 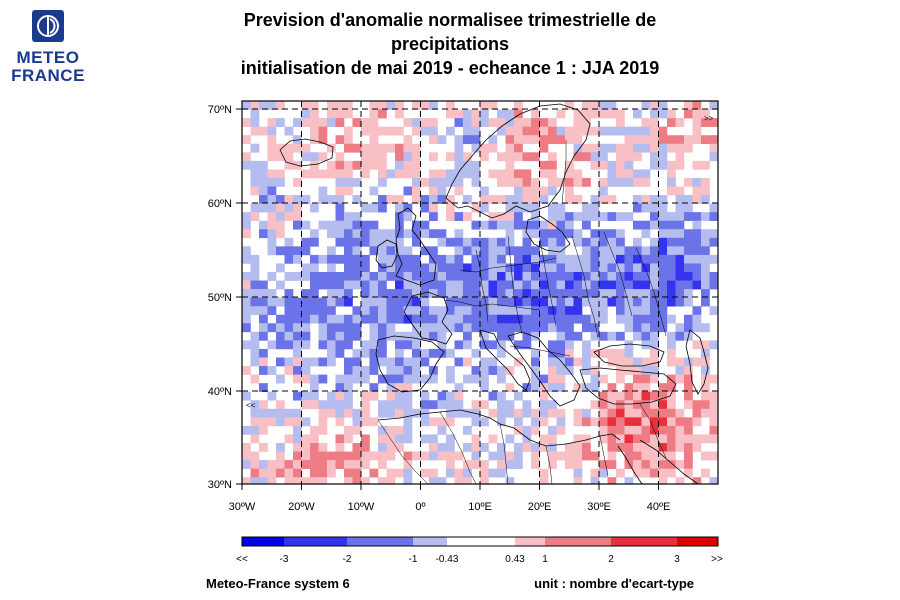 I want to click on lat-tick-label: 70ºN, so click(x=220, y=110).